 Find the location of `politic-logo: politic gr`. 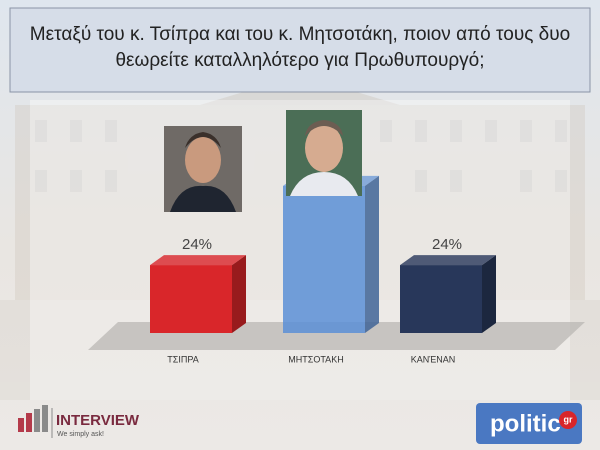

politic-logo: politic gr is located at coordinates (529, 423).